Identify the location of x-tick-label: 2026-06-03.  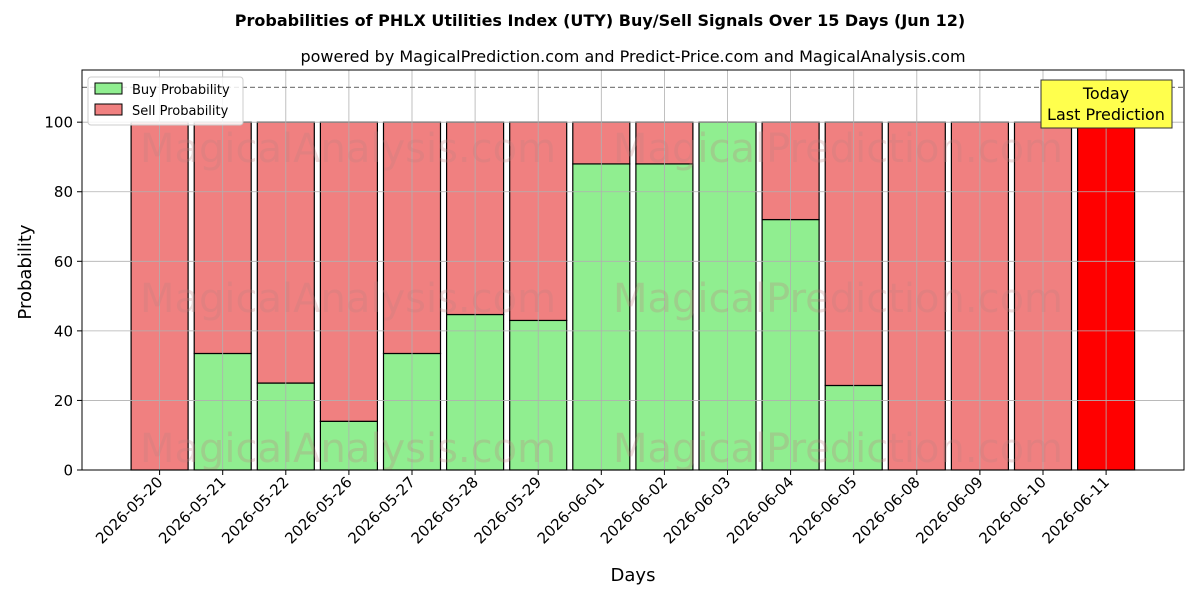
(697, 510).